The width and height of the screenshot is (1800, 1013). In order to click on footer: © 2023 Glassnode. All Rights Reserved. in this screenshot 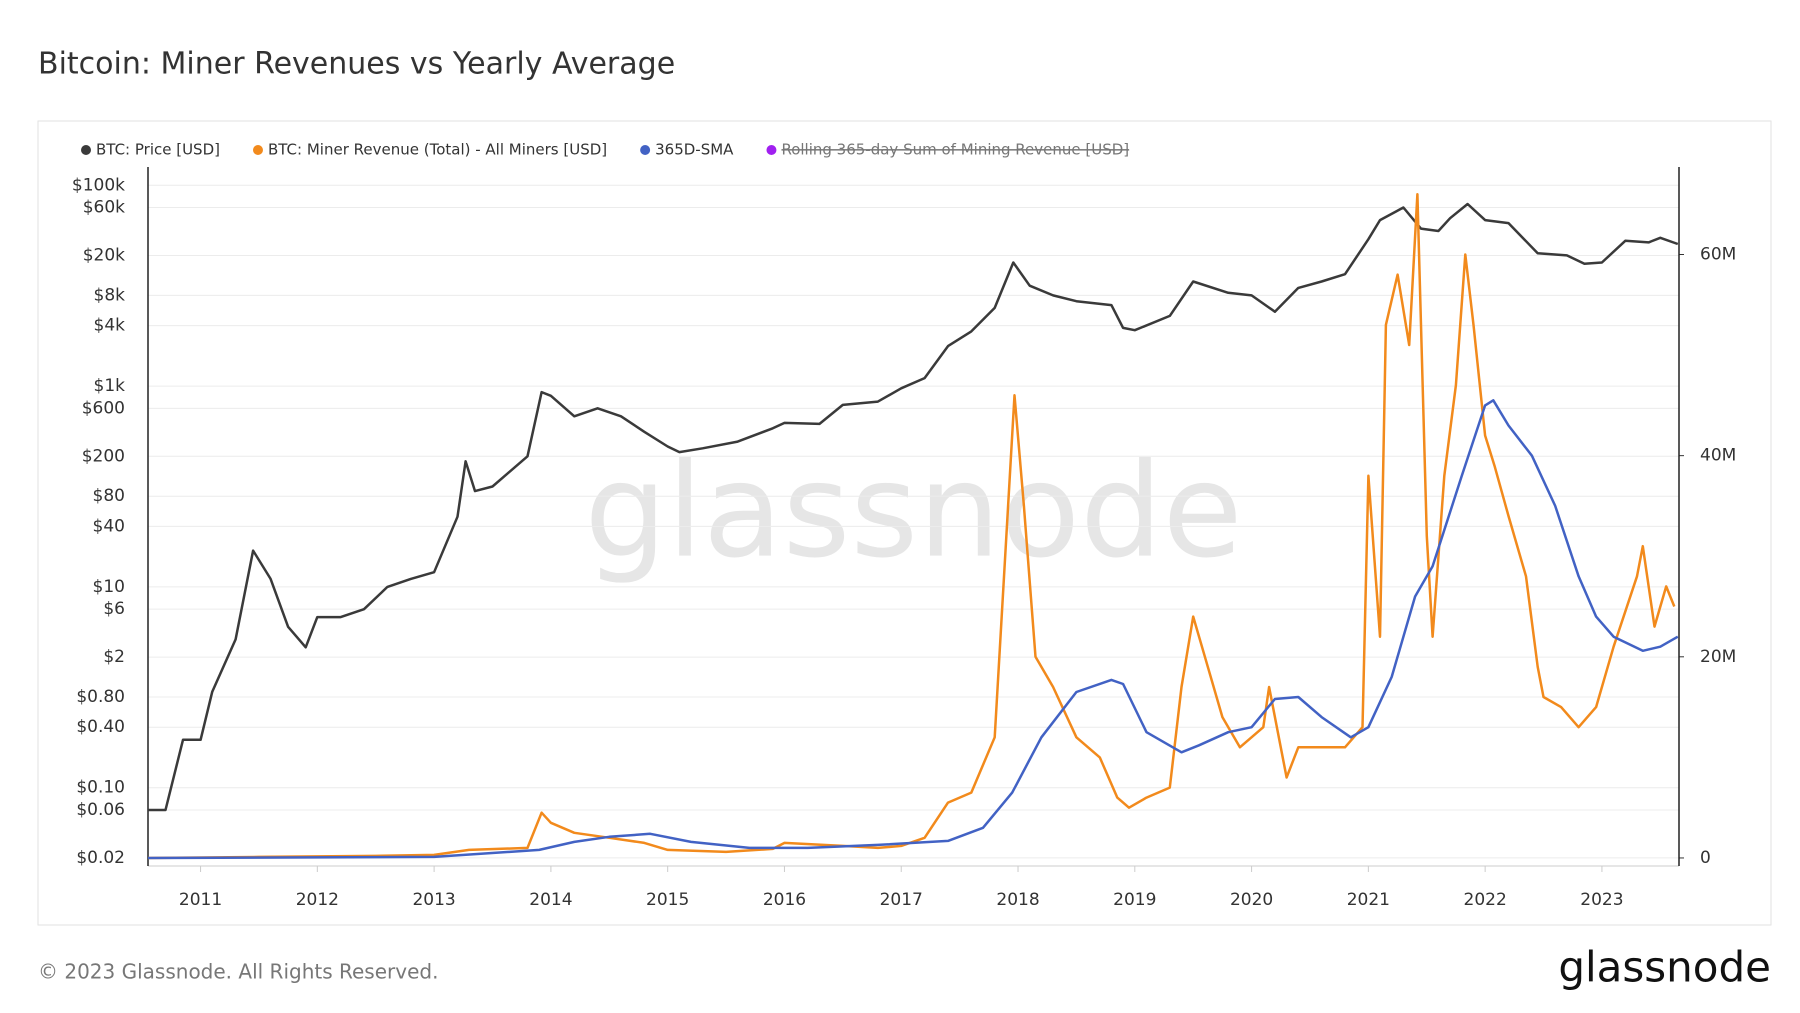, I will do `click(238, 972)`.